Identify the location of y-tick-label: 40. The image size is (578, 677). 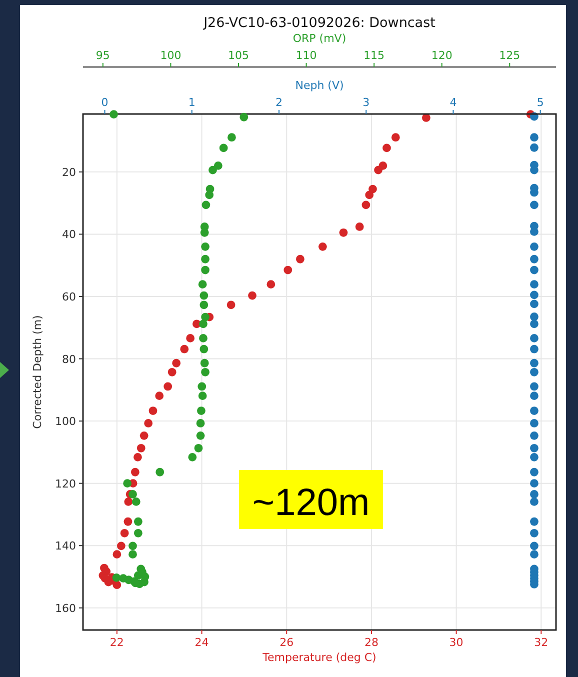
(69, 235).